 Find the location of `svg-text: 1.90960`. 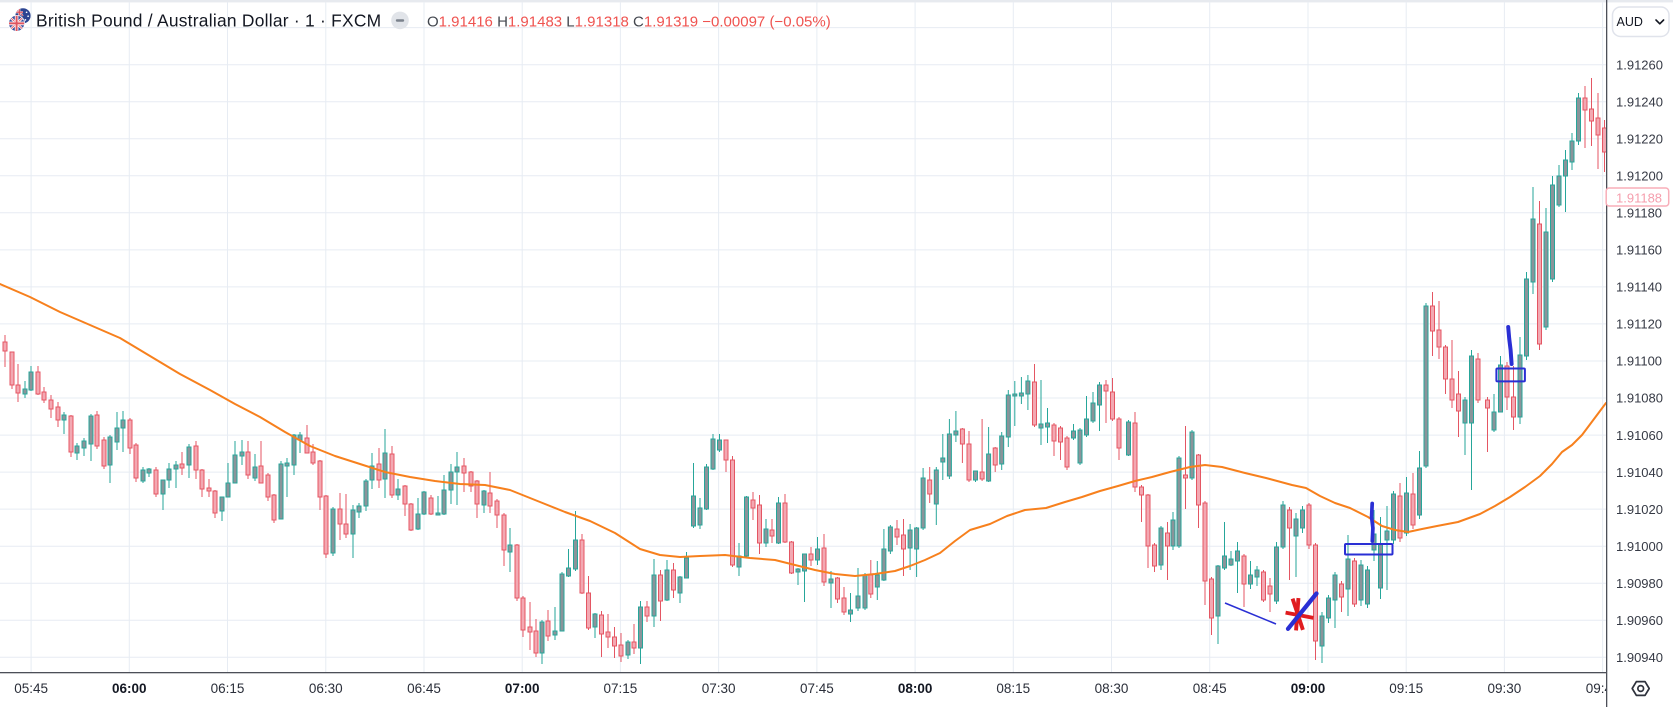

svg-text: 1.90960 is located at coordinates (1639, 620).